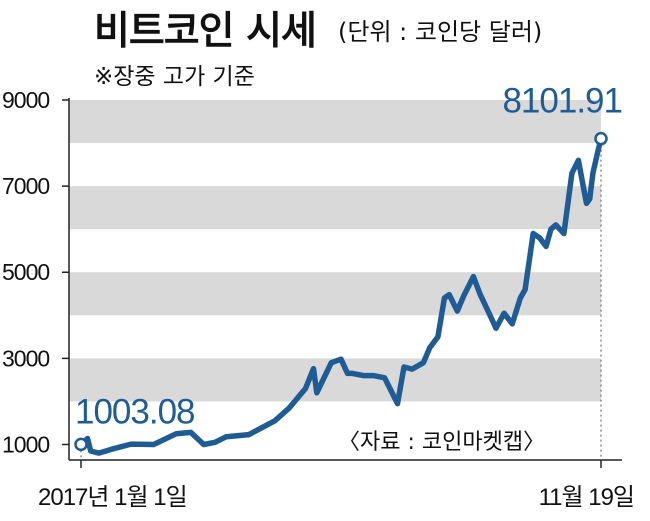  I want to click on chart-title: 비트코인 시세, so click(205, 31).